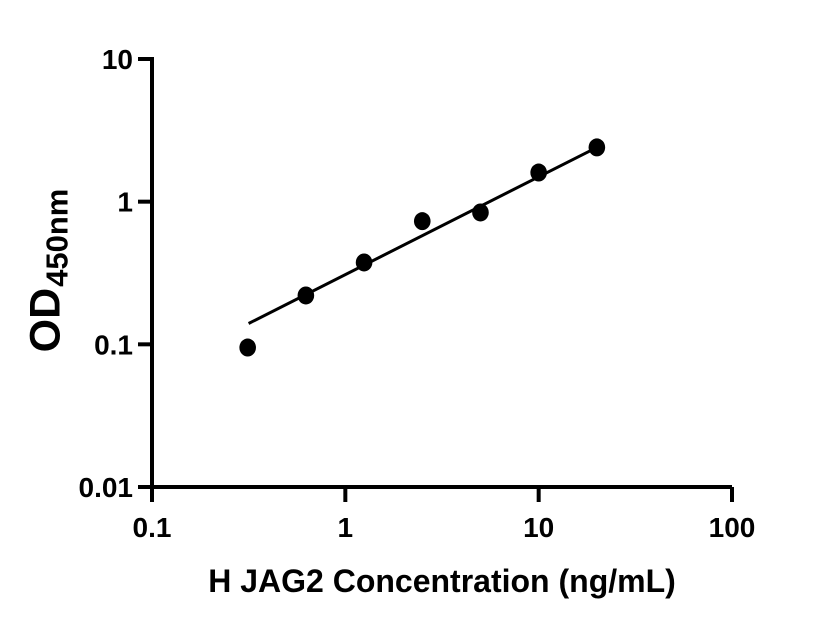 Image resolution: width=816 pixels, height=640 pixels. Describe the element at coordinates (57, 237) in the screenshot. I see `y-axis-title-subscript: 450nm` at that location.